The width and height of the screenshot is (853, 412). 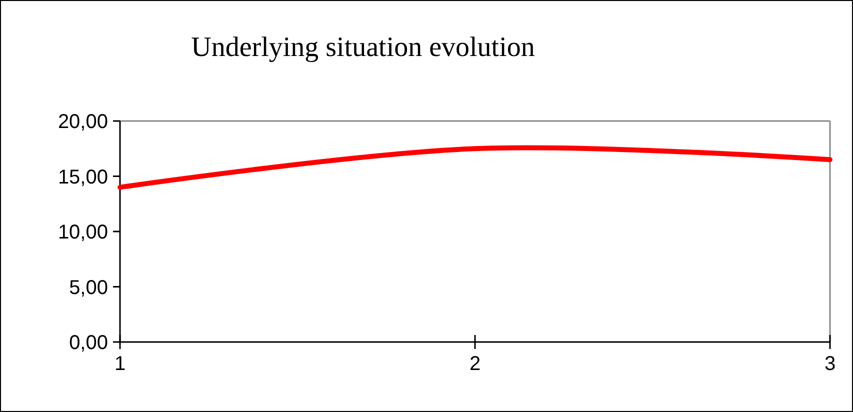 I want to click on y-tick-label: 5,00, so click(x=88, y=287).